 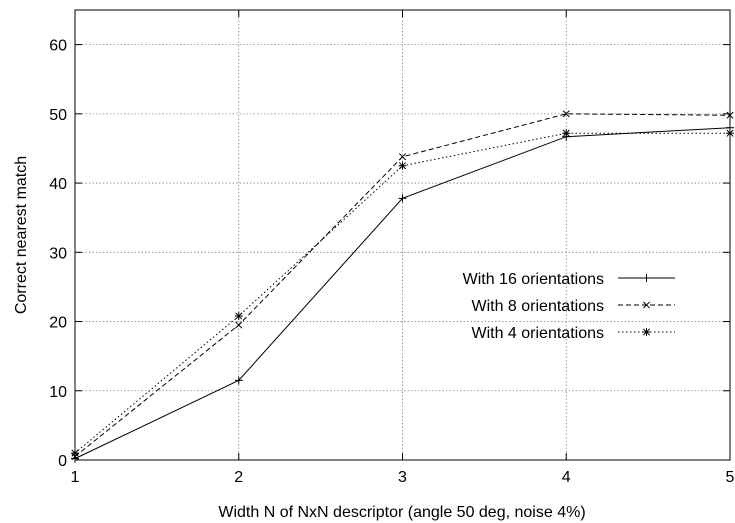 I want to click on y-tick-label: 0, so click(x=62, y=461).